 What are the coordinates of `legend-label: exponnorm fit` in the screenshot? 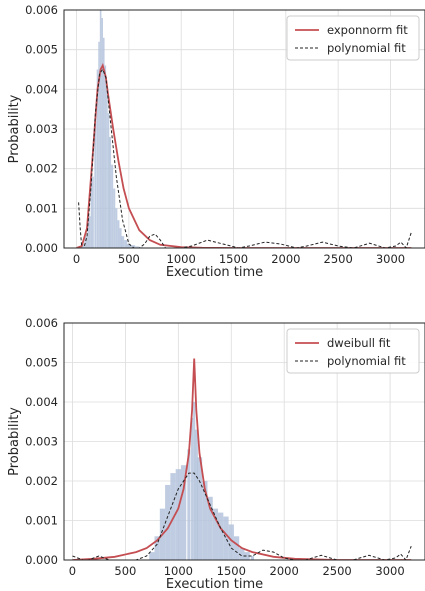 It's located at (367, 30).